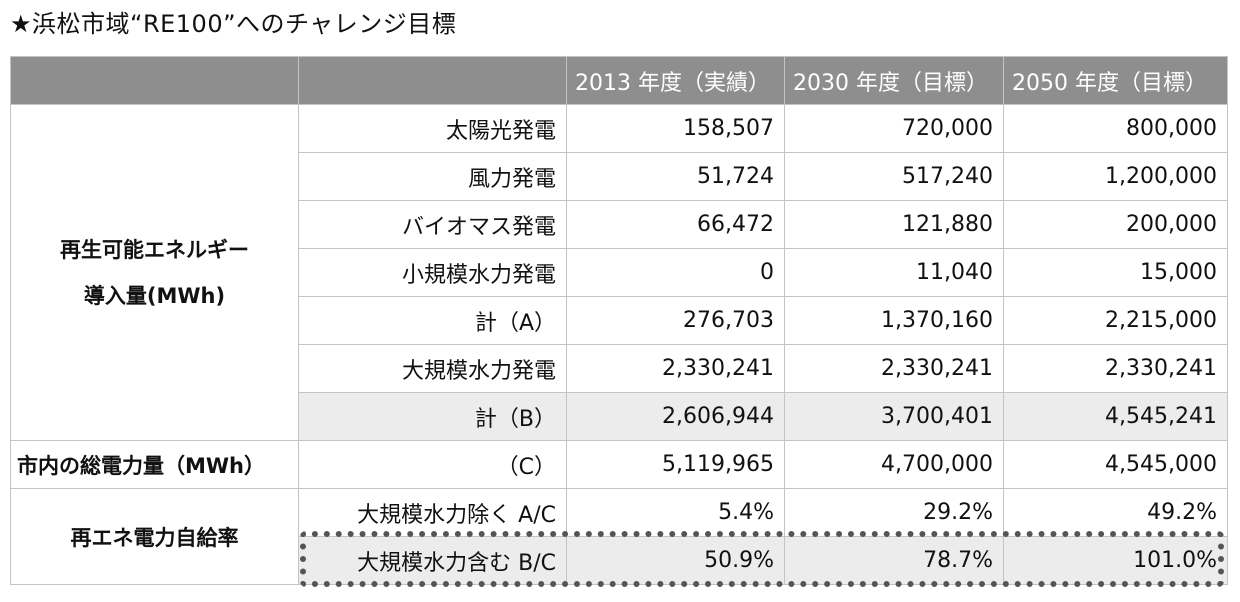  I want to click on value-2013: 0, so click(675, 272).